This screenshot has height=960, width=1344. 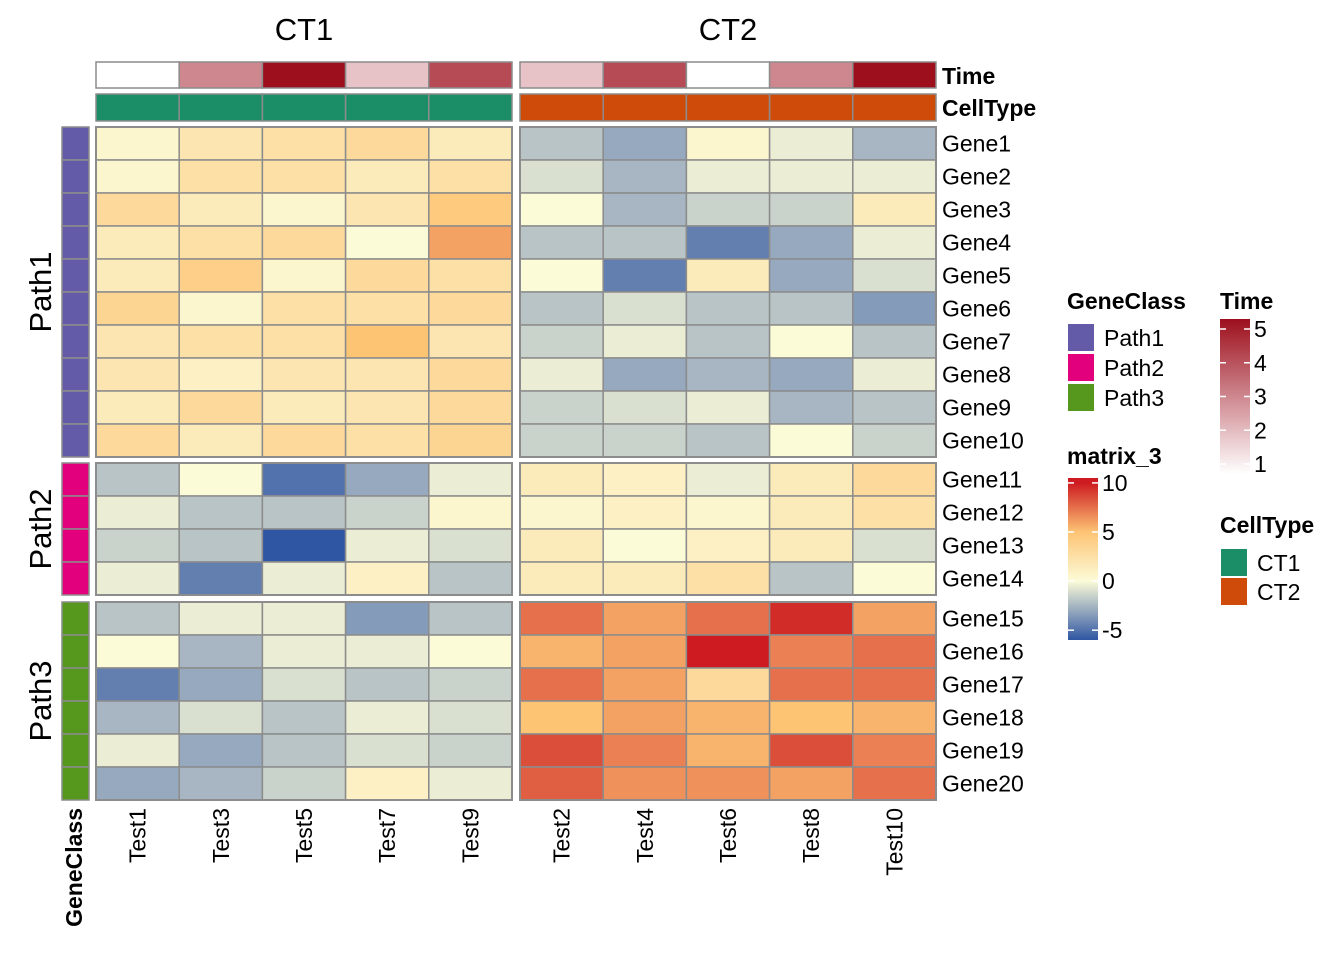 I want to click on legend-matrix-colorbar, so click(x=1083, y=559).